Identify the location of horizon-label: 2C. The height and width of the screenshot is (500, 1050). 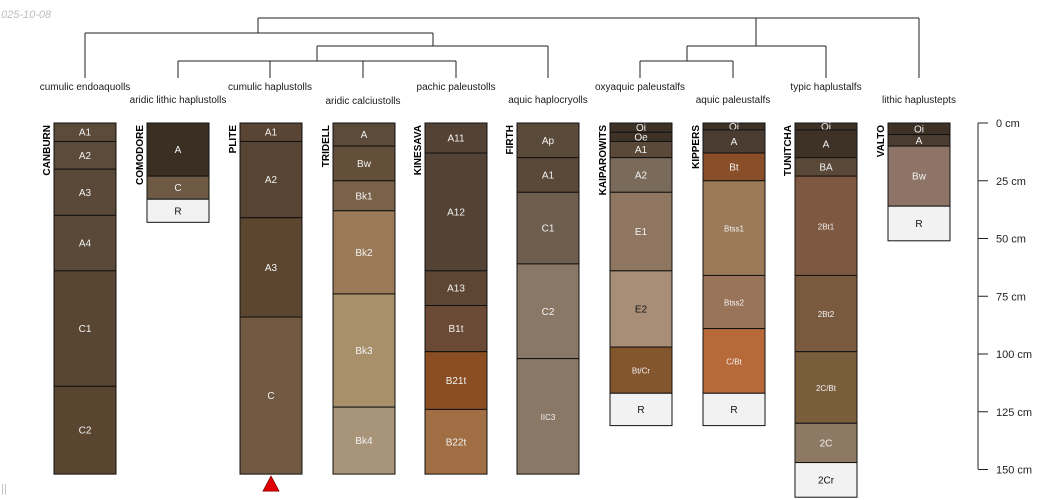
(826, 443).